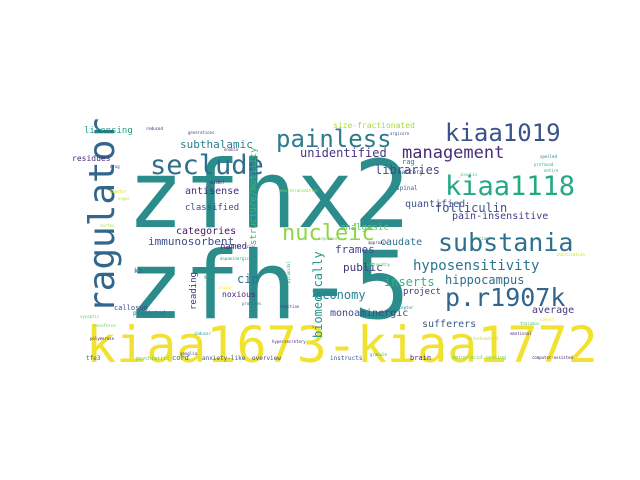 The image size is (640, 480). I want to click on word: anxiety-like, so click(224, 358).